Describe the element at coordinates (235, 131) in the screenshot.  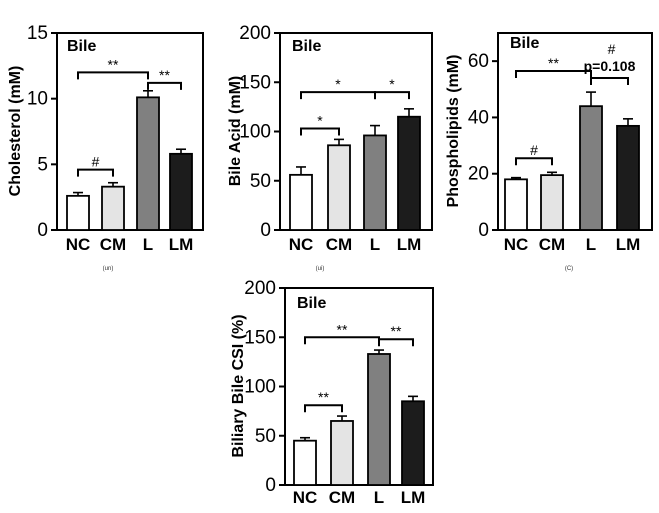
I see `y-axis-label: Bile Acid (mM)` at that location.